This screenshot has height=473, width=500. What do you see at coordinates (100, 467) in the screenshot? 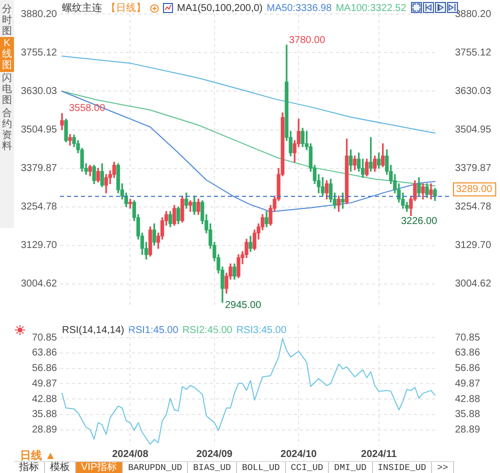
I see `text: VIP指标` at bounding box center [100, 467].